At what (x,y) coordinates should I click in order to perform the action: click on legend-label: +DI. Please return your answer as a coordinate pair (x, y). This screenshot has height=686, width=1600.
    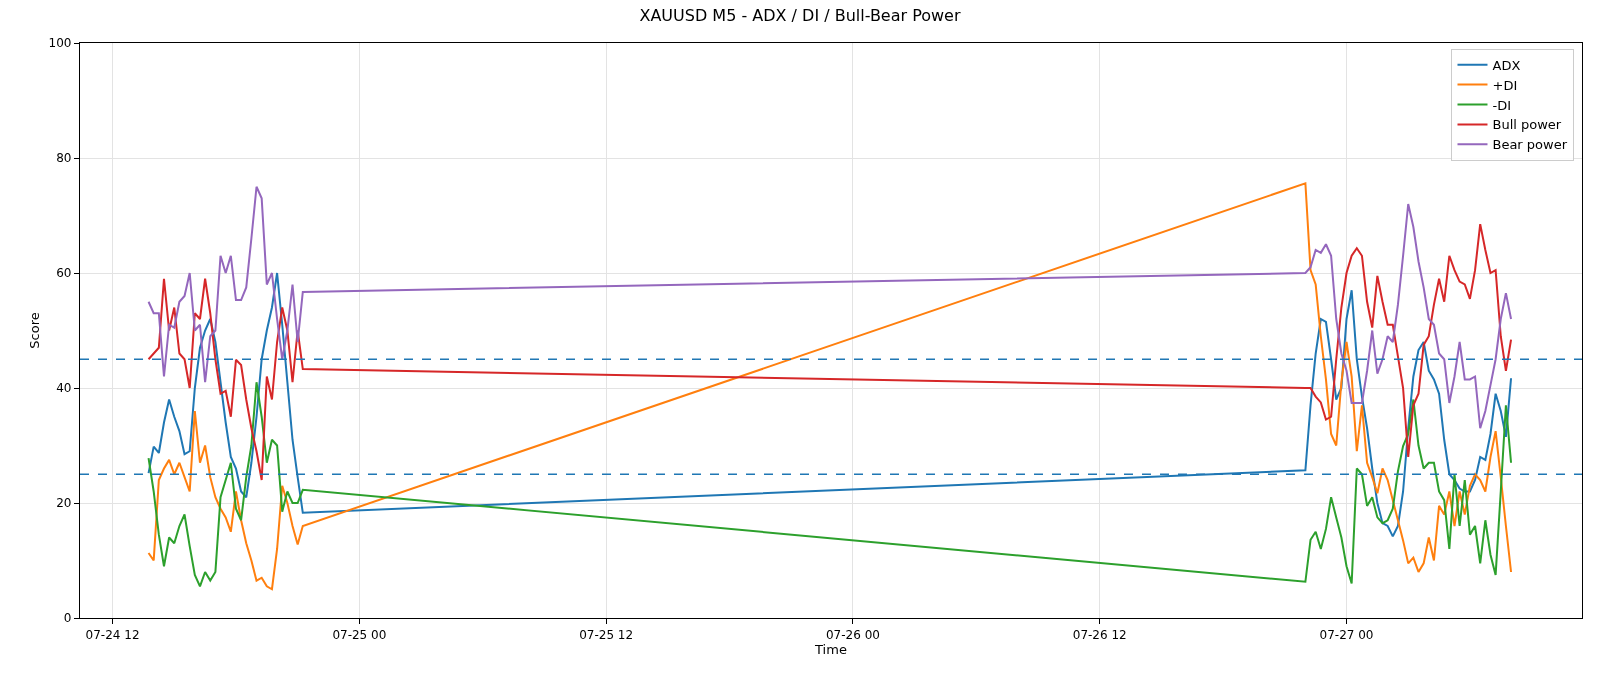
    Looking at the image, I should click on (1505, 85).